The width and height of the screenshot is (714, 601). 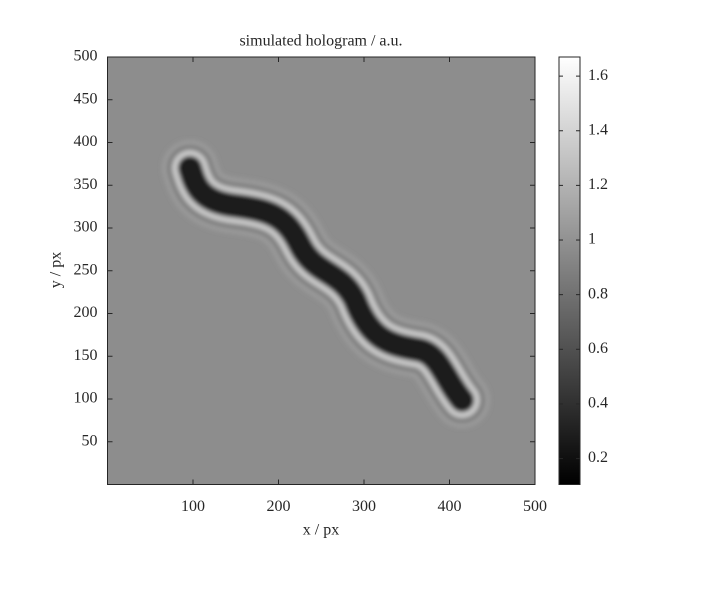 What do you see at coordinates (86, 269) in the screenshot?
I see `y-tick-label: 250` at bounding box center [86, 269].